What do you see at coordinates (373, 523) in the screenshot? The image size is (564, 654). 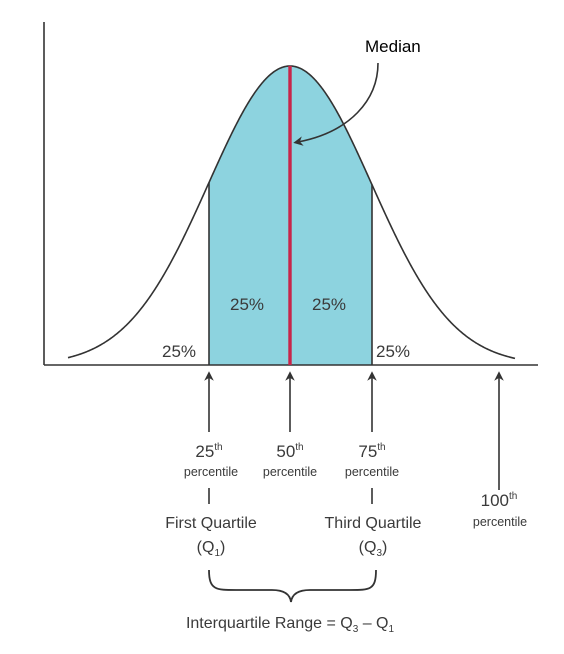 I see `third-quartile-label: Third Quartile` at bounding box center [373, 523].